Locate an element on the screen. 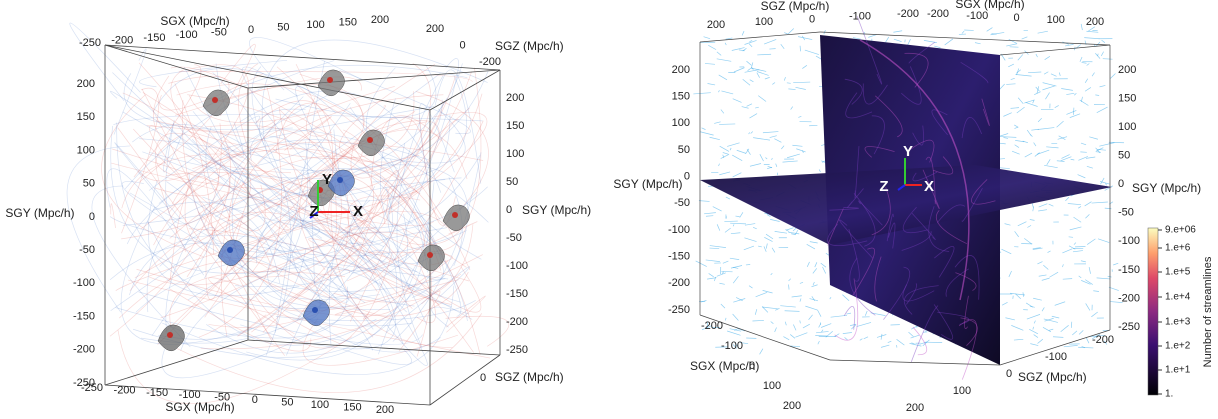  tick-label: 150 is located at coordinates (348, 22).